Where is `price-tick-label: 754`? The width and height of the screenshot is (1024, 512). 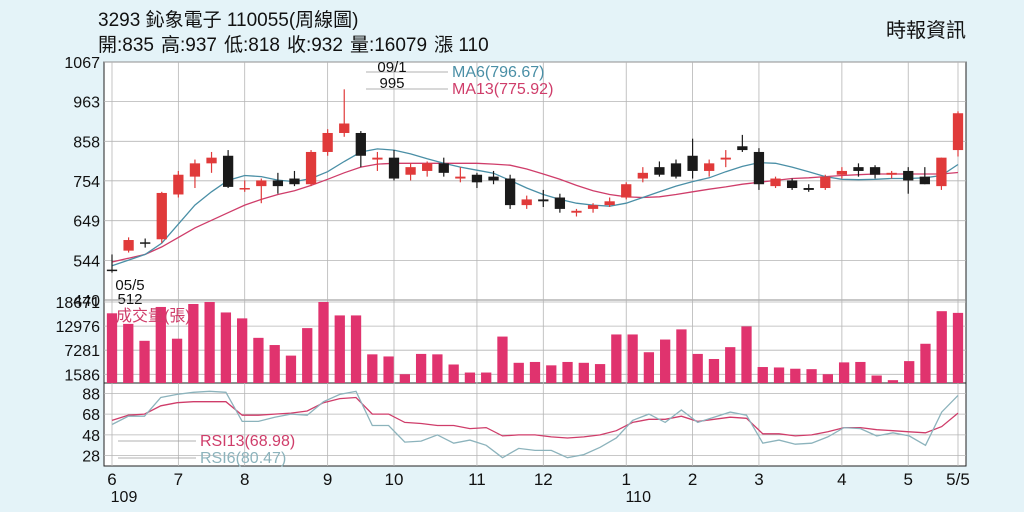 price-tick-label: 754 is located at coordinates (86, 182).